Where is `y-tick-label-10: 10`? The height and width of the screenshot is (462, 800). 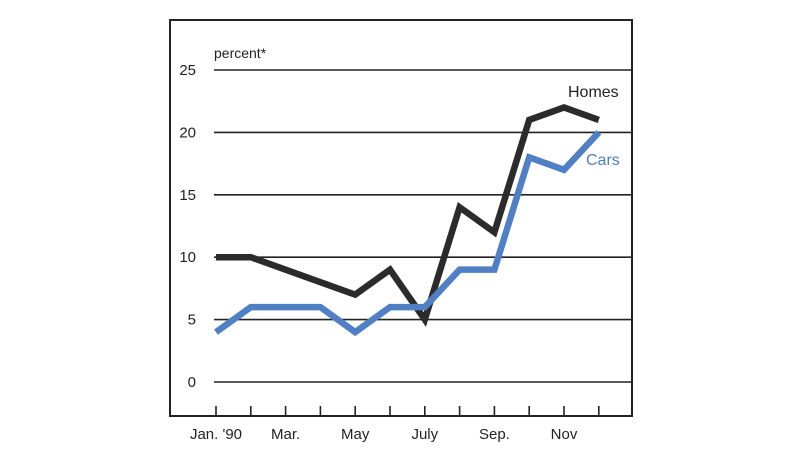 y-tick-label-10: 10 is located at coordinates (187, 257).